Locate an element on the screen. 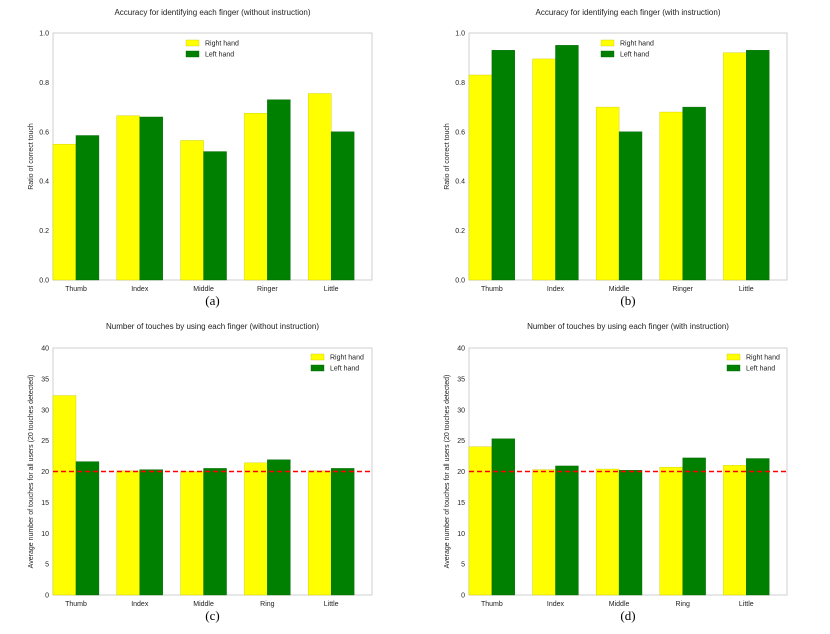 This screenshot has width=830, height=634. y-tick-label: 0.6 is located at coordinates (460, 132).